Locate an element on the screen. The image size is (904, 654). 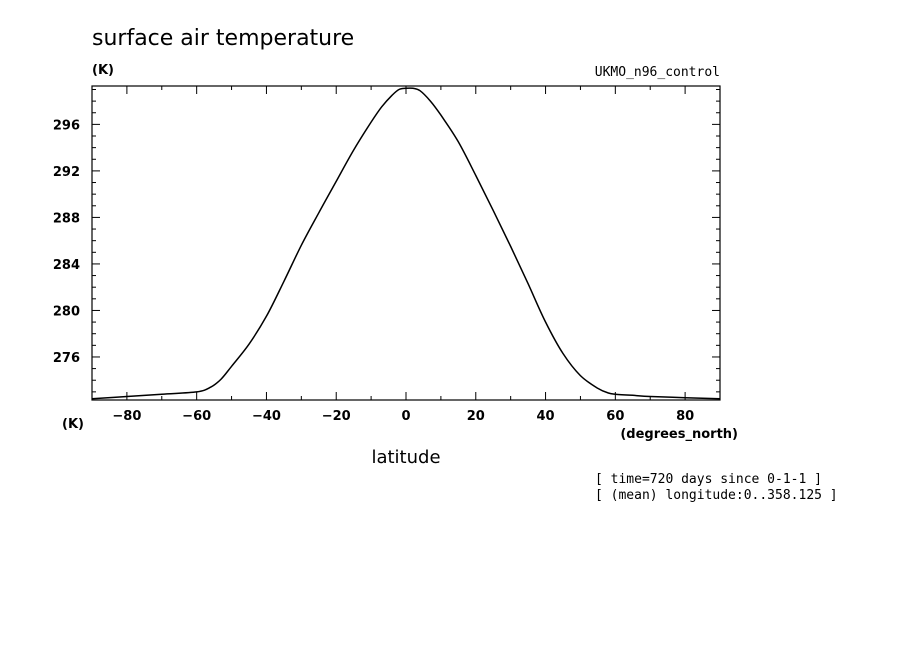
y-tick-label: 280 is located at coordinates (66, 311).